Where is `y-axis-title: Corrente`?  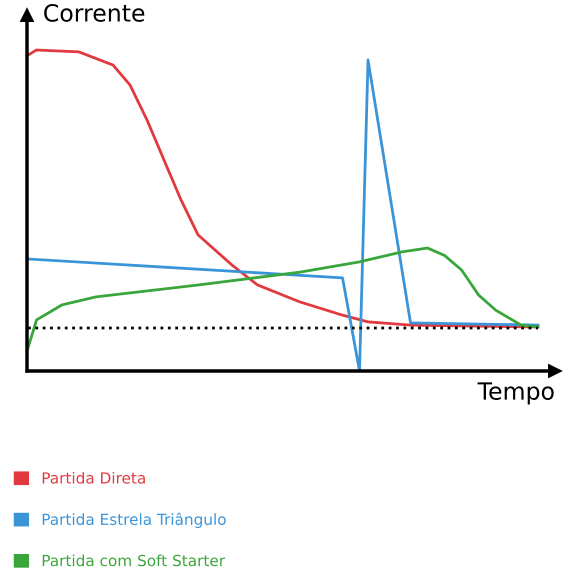 y-axis-title: Corrente is located at coordinates (94, 13).